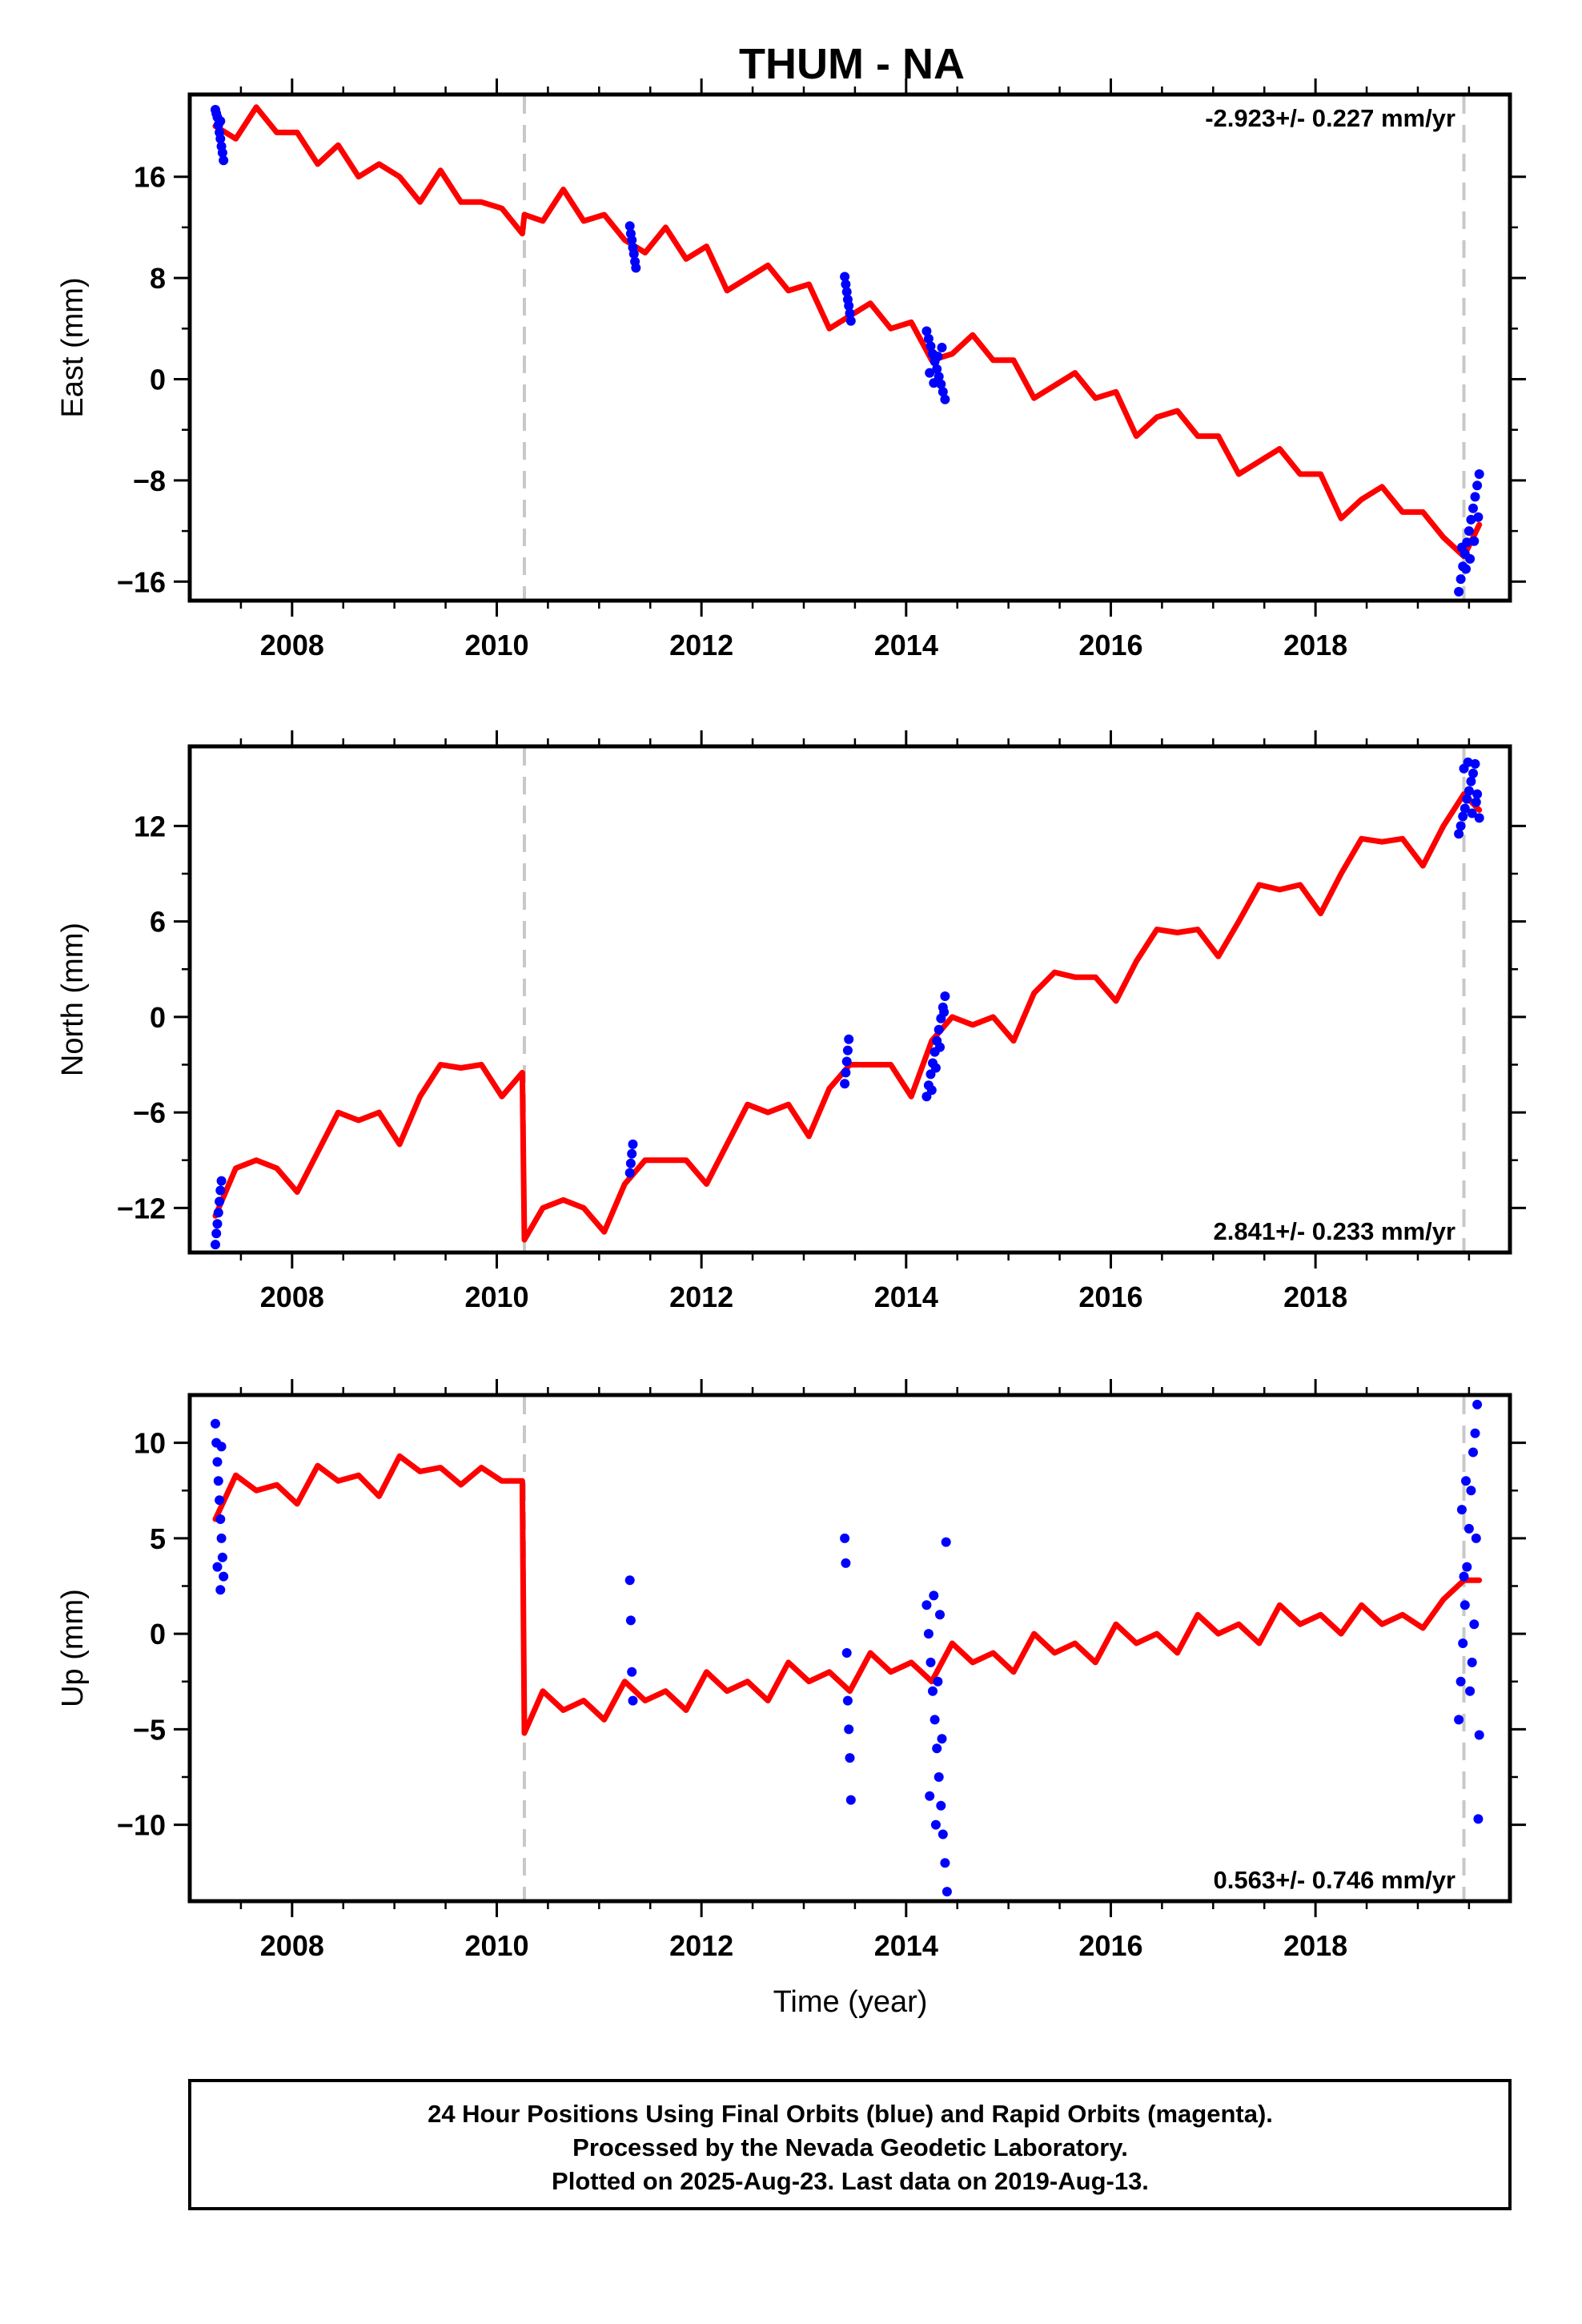 Image resolution: width=1582 pixels, height=2324 pixels. Describe the element at coordinates (149, 1112) in the screenshot. I see `y-tick-label: −6` at that location.